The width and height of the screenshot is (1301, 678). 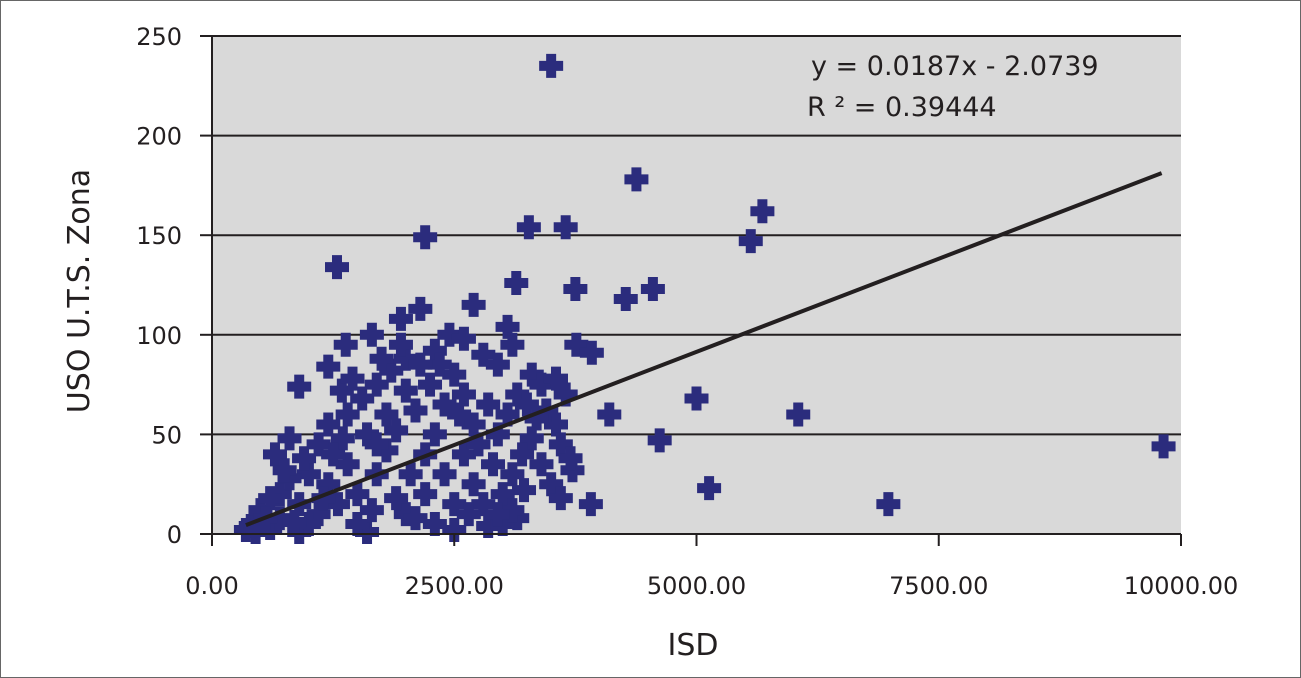 I want to click on y-tick-label: 0, so click(x=174, y=535).